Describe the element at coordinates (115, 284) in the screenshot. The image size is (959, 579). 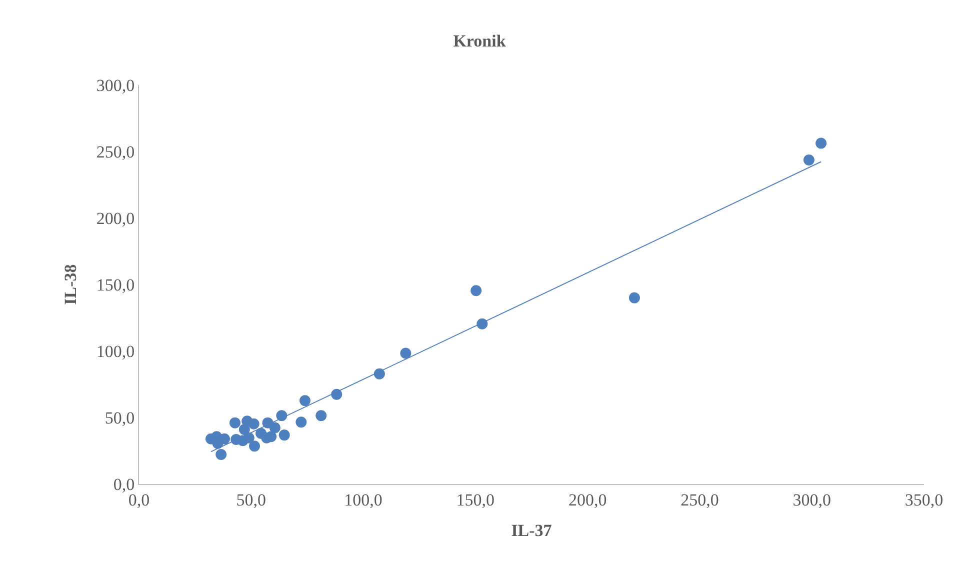
I see `y-tick-label: 150,0` at that location.